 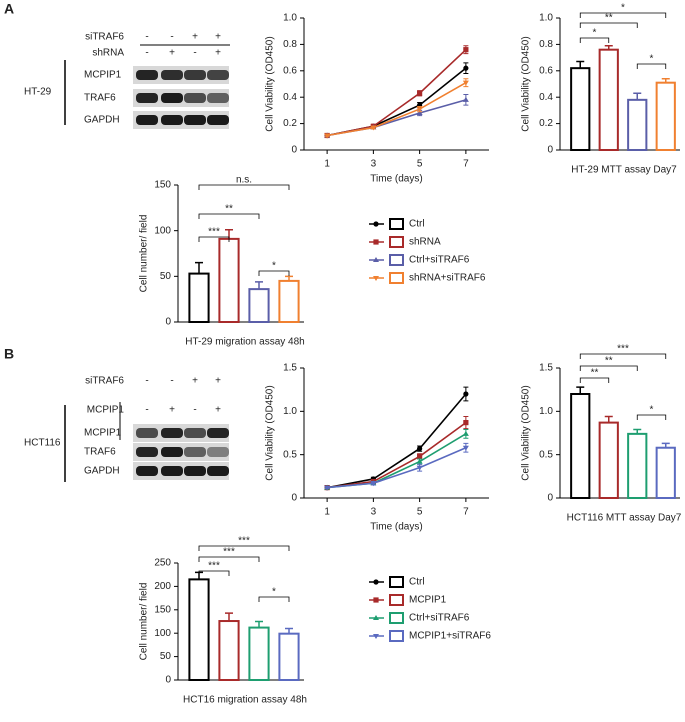 I want to click on y-axis-label: Cell number/ field, so click(x=144, y=254).